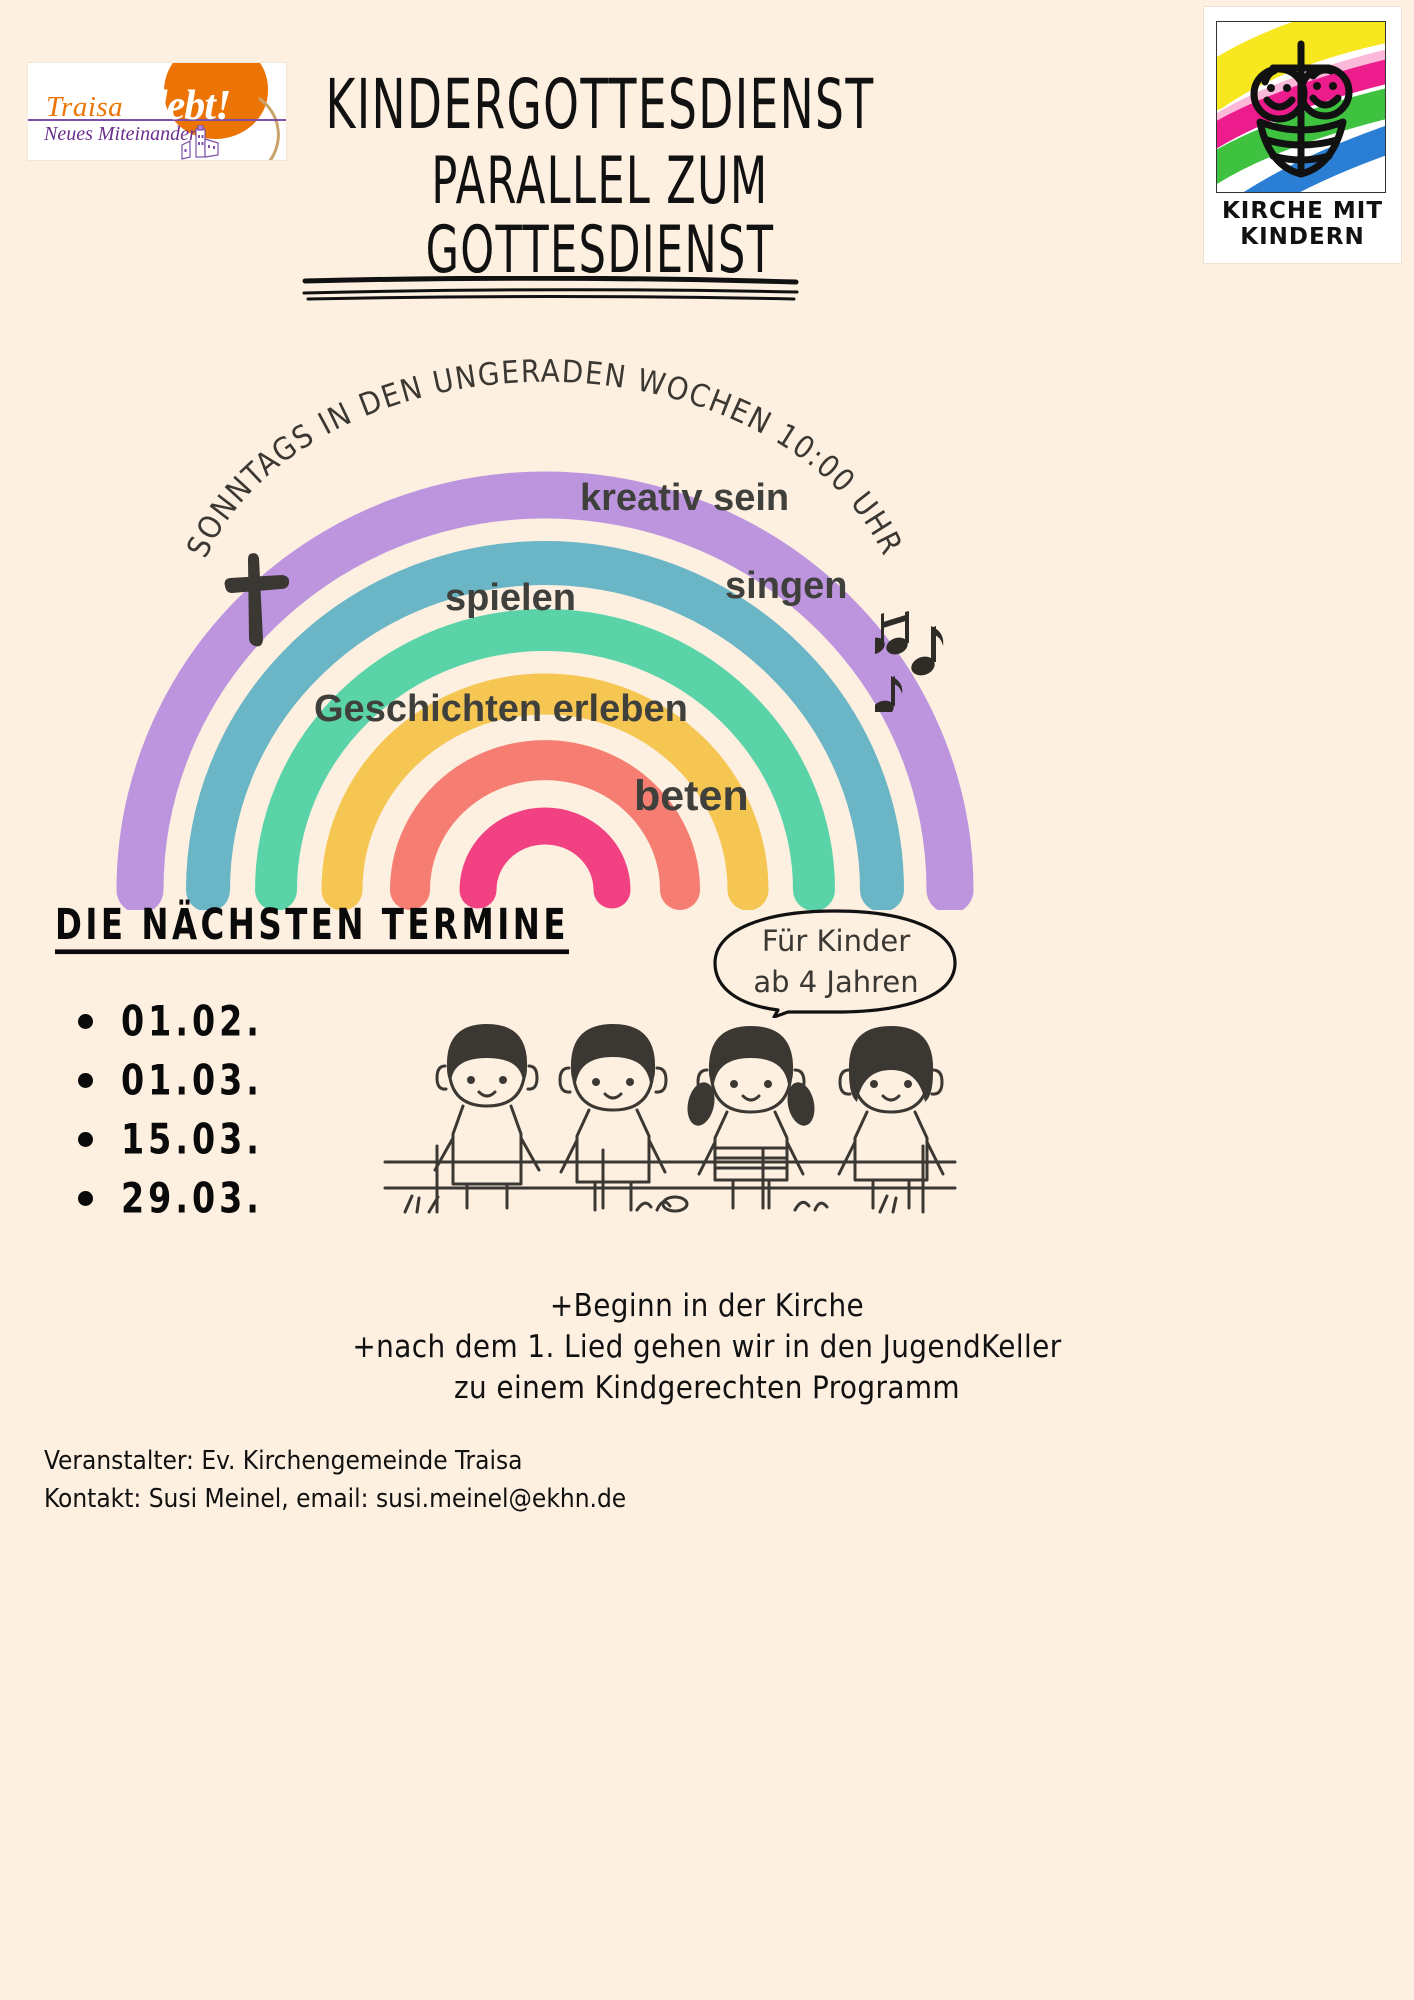 This screenshot has width=1414, height=2000. What do you see at coordinates (192, 1139) in the screenshot?
I see `date-value: 15.03.` at bounding box center [192, 1139].